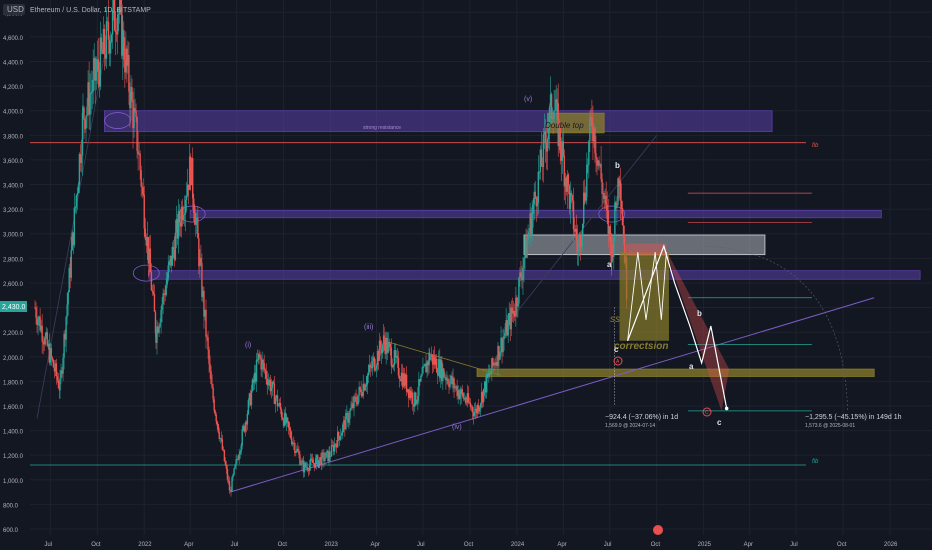 The width and height of the screenshot is (932, 550). What do you see at coordinates (13, 285) in the screenshot?
I see `y-tick-label: 2,600.0` at bounding box center [13, 285].